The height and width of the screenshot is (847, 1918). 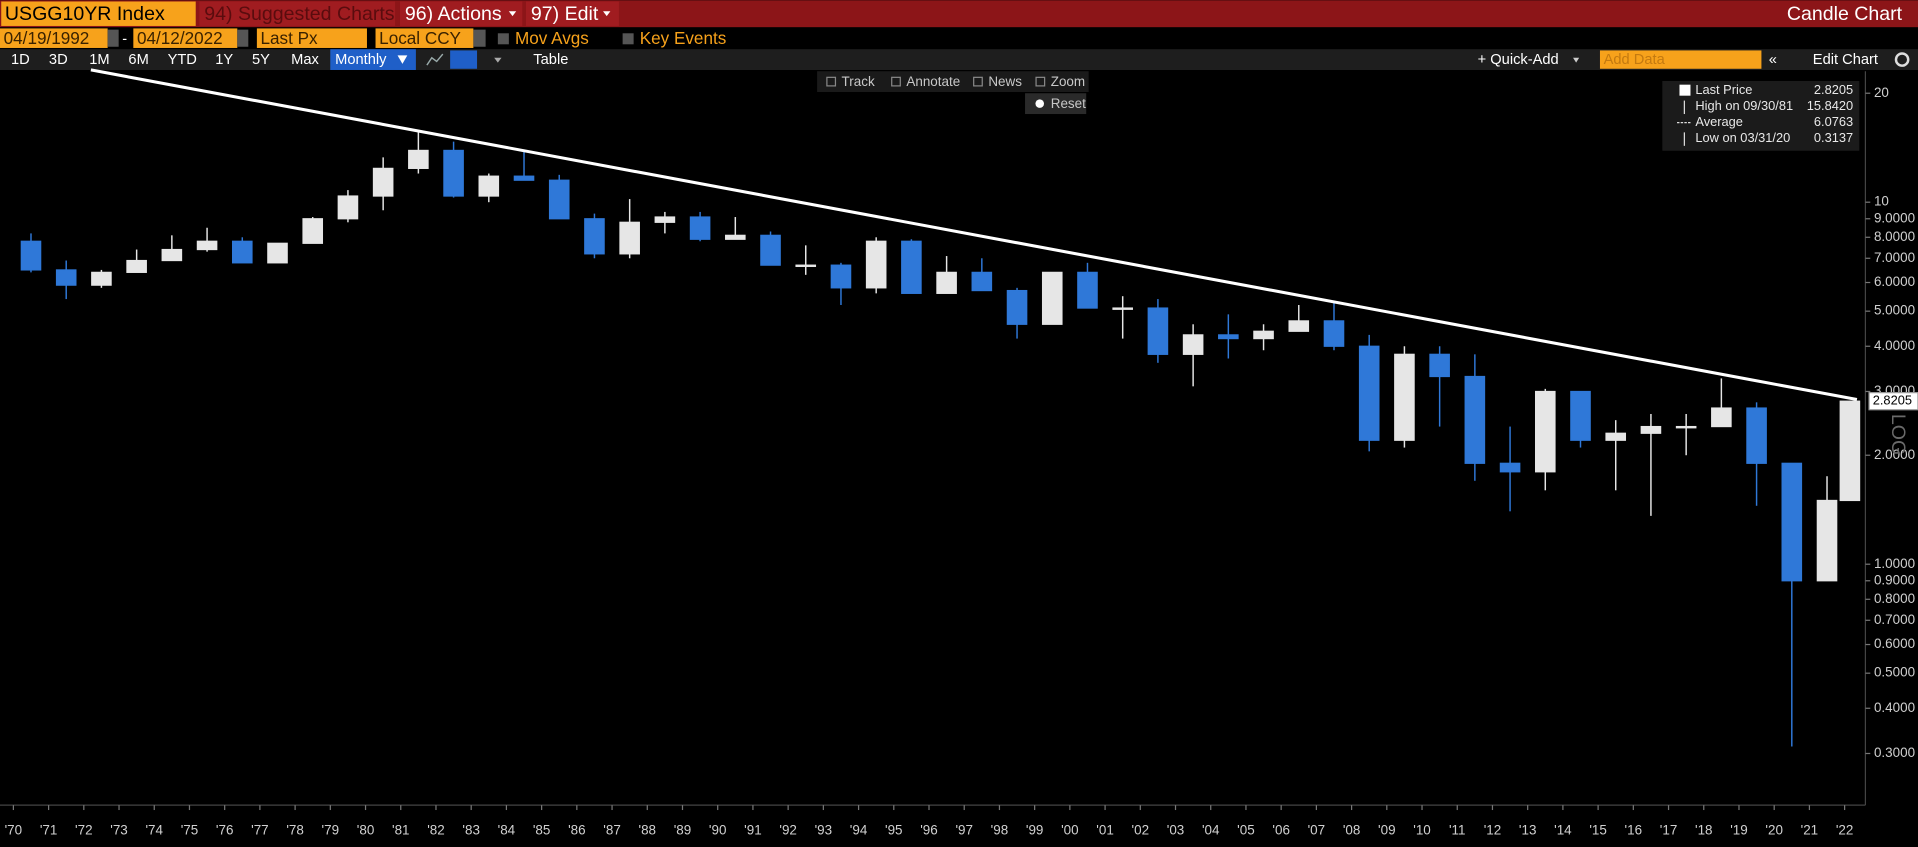 I want to click on chart-kind: Candle Chart, so click(x=1845, y=14).